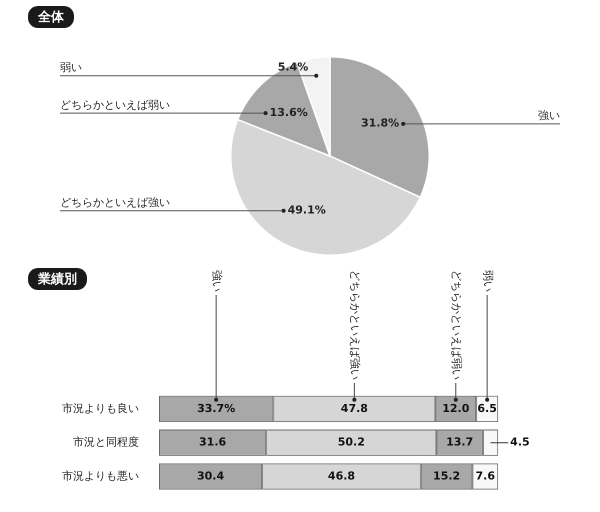 The width and height of the screenshot is (600, 512). I want to click on data-label: 5.4%, so click(293, 67).